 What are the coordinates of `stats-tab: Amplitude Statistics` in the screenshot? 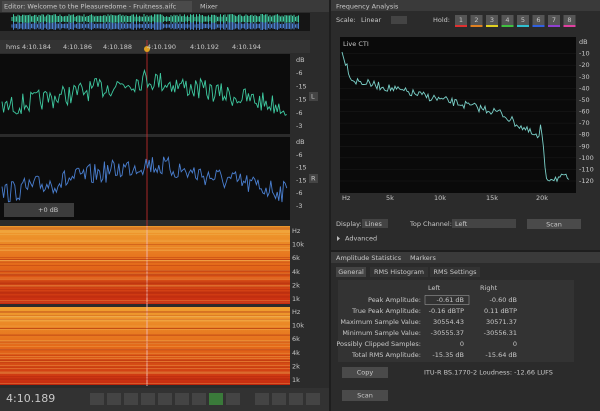 It's located at (369, 258).